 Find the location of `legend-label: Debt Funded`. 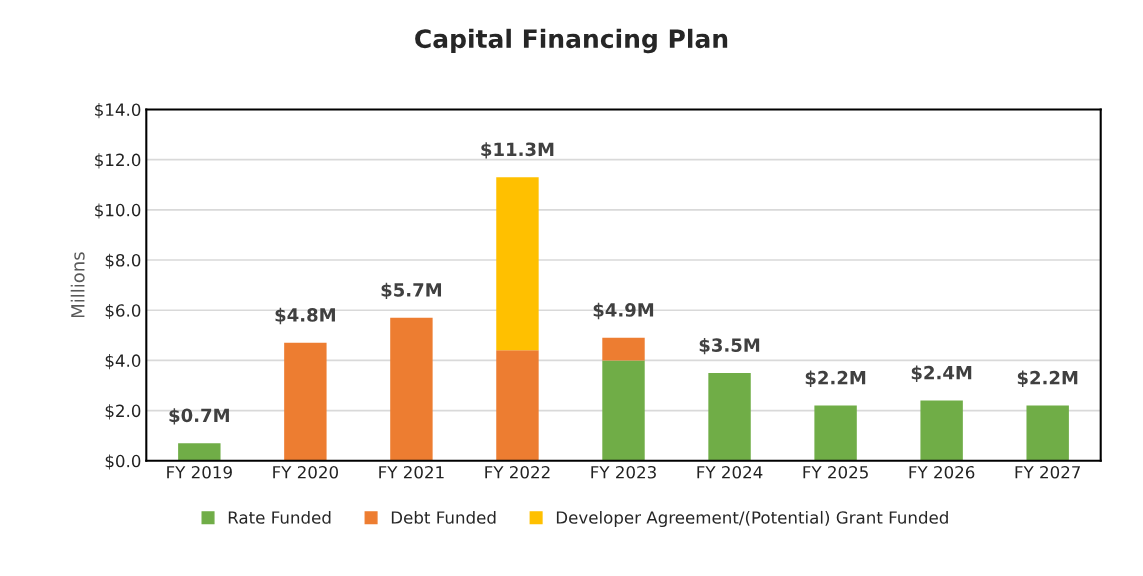

legend-label: Debt Funded is located at coordinates (443, 517).